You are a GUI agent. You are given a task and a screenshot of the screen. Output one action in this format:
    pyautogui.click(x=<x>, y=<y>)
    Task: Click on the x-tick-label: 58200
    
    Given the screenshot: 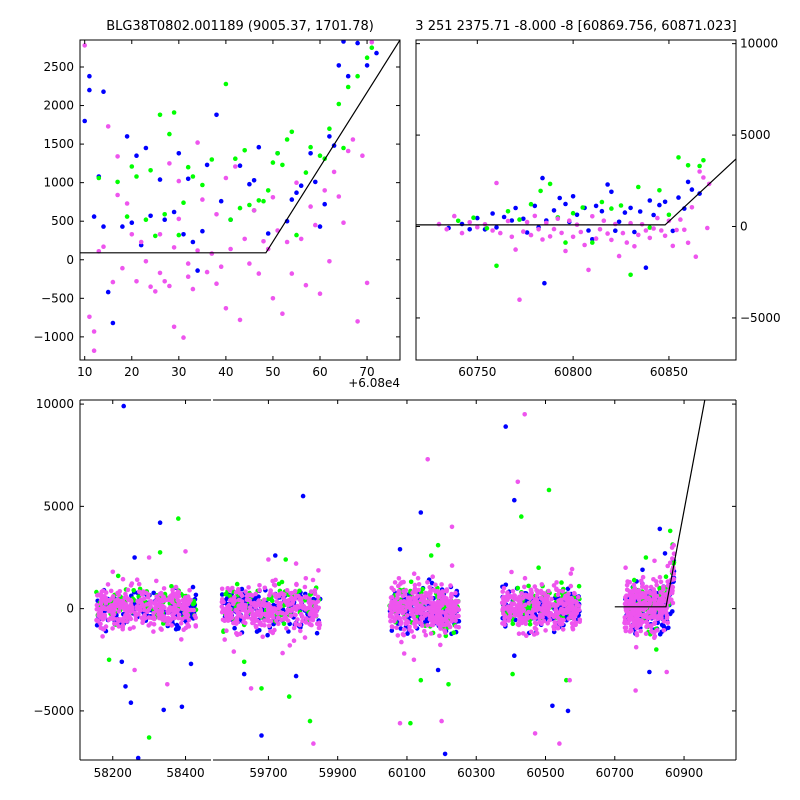 What is the action you would take?
    pyautogui.click(x=113, y=773)
    